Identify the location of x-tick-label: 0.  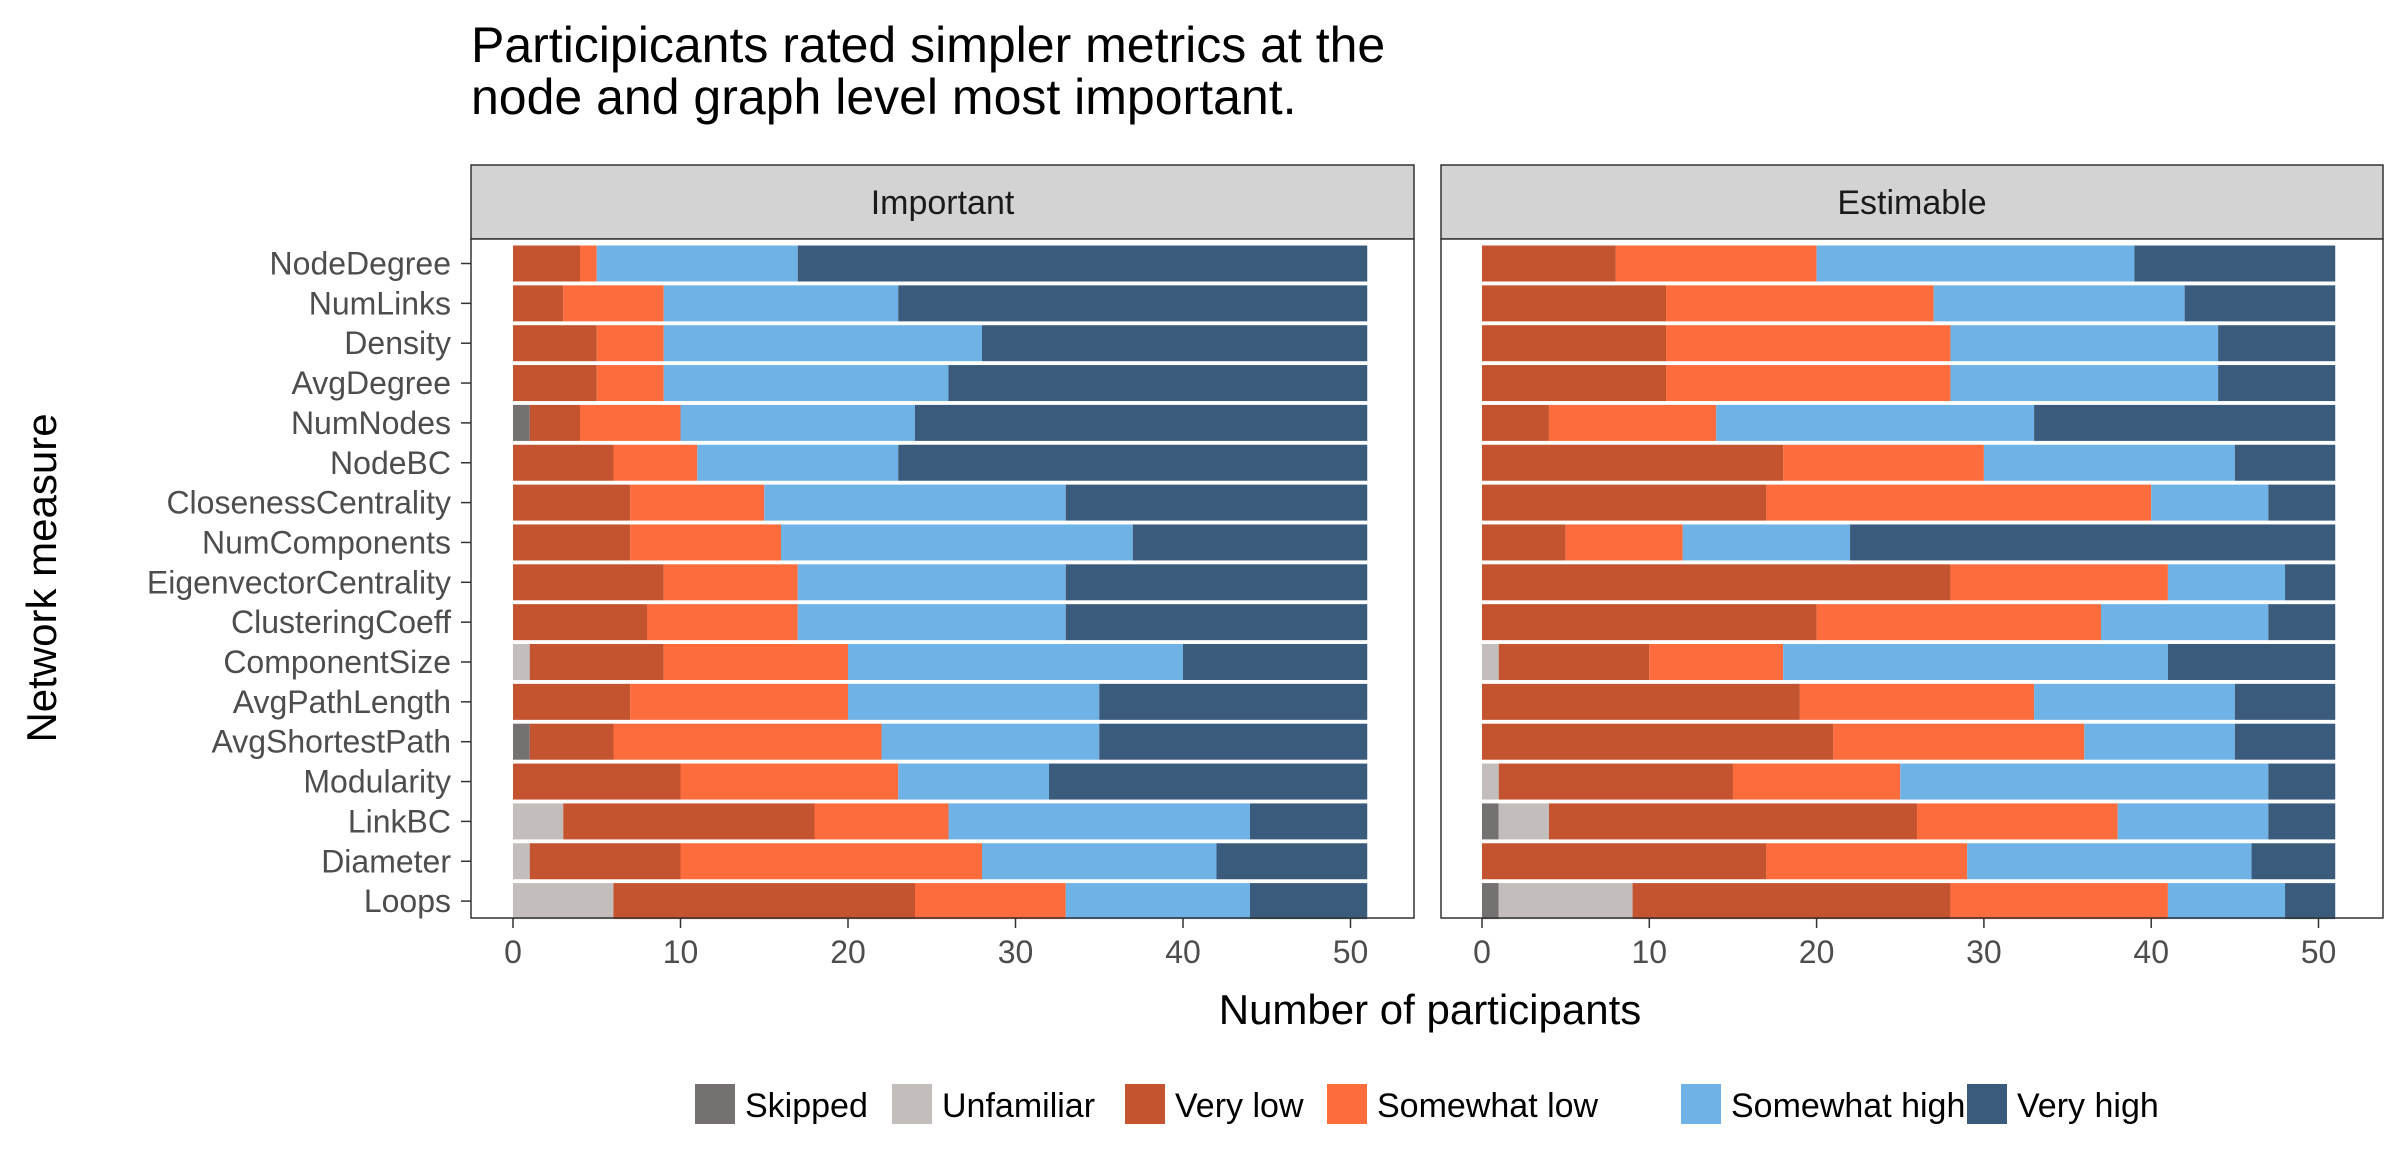
(513, 952).